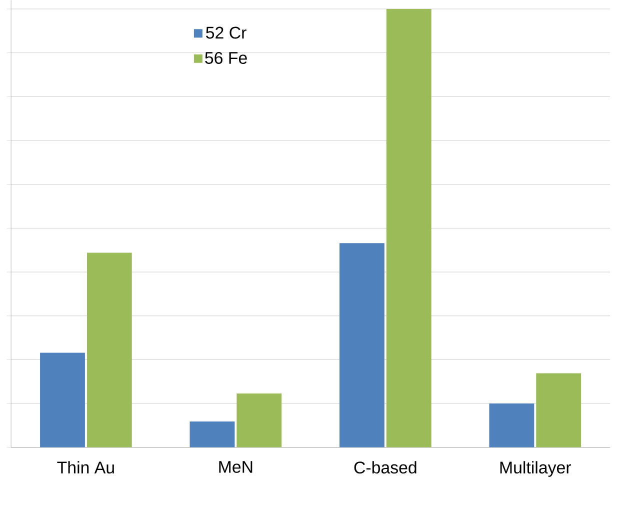 The image size is (617, 505). Describe the element at coordinates (226, 58) in the screenshot. I see `legend-label: 56 Fe` at that location.